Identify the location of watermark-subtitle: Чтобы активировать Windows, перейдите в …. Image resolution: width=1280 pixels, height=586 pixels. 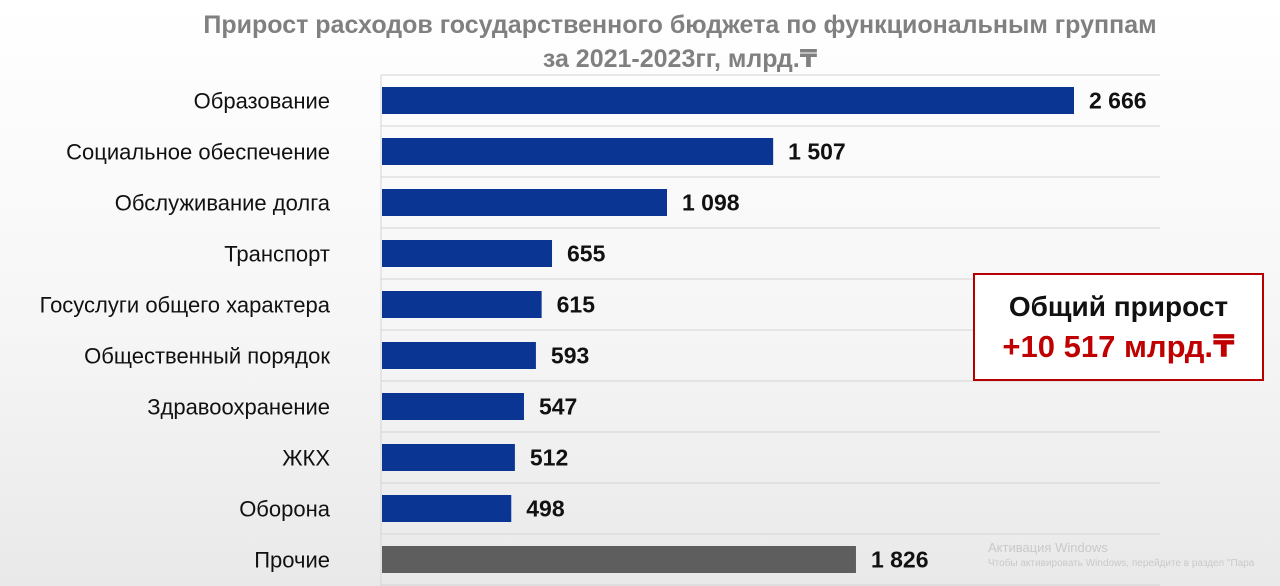
(1121, 563).